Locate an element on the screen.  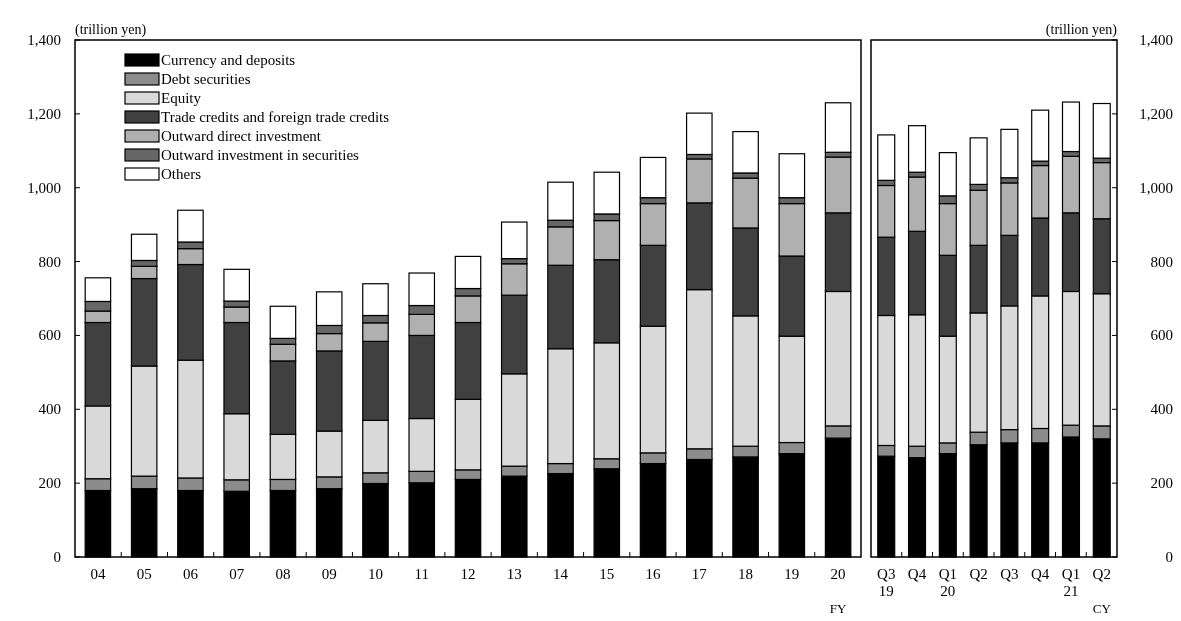
text: FY is located at coordinates (838, 608).